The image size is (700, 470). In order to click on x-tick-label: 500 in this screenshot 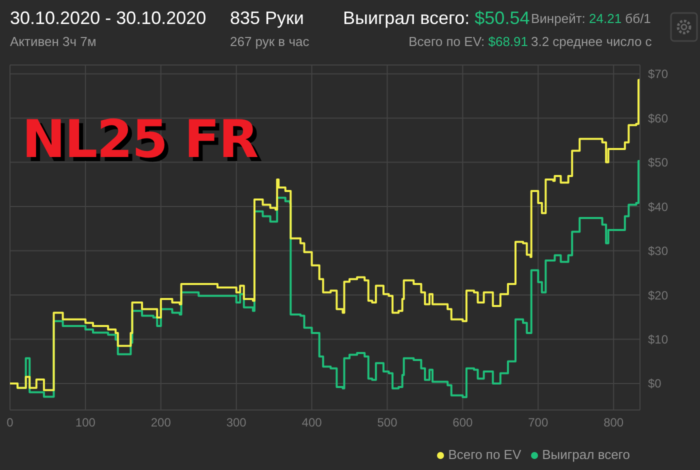, I will do `click(387, 423)`.